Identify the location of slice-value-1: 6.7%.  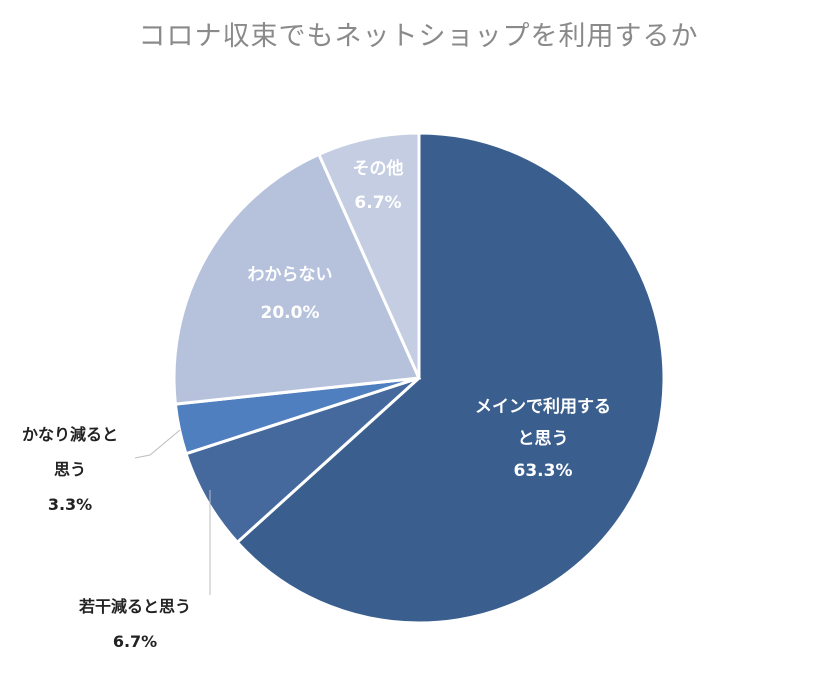
(135, 641).